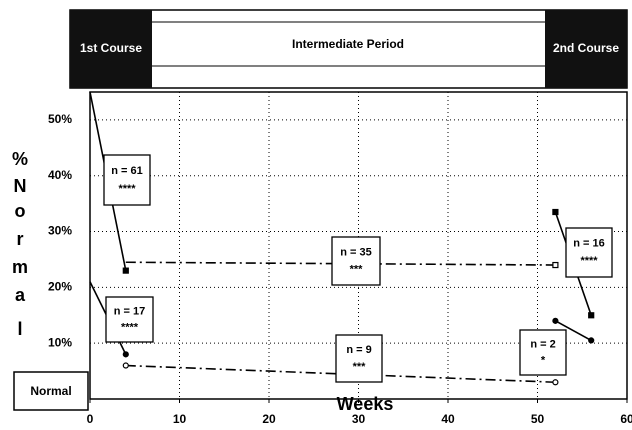 This screenshot has width=632, height=430. Describe the element at coordinates (20, 295) in the screenshot. I see `y-axis-label: a` at that location.